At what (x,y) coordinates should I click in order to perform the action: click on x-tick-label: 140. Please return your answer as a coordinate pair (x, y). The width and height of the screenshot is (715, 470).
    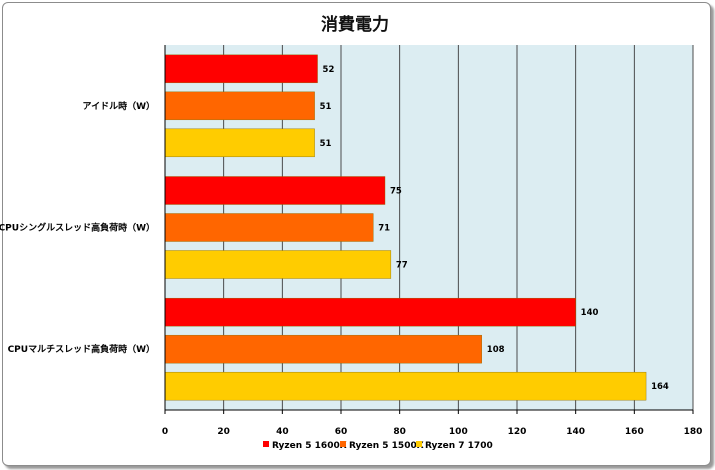
    Looking at the image, I should click on (575, 432).